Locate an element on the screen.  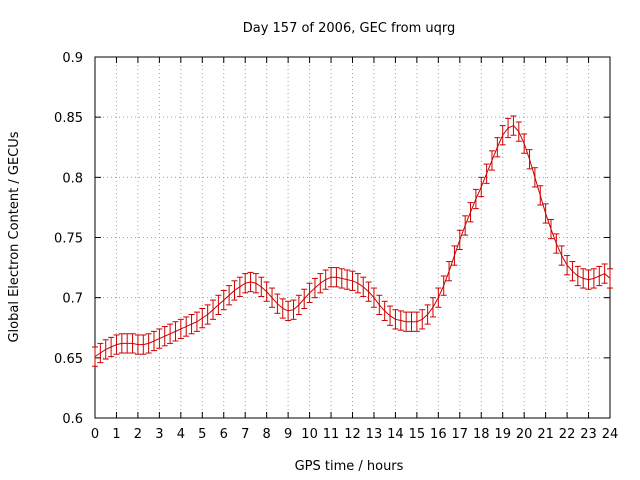
x-tick-label: 7 is located at coordinates (245, 434).